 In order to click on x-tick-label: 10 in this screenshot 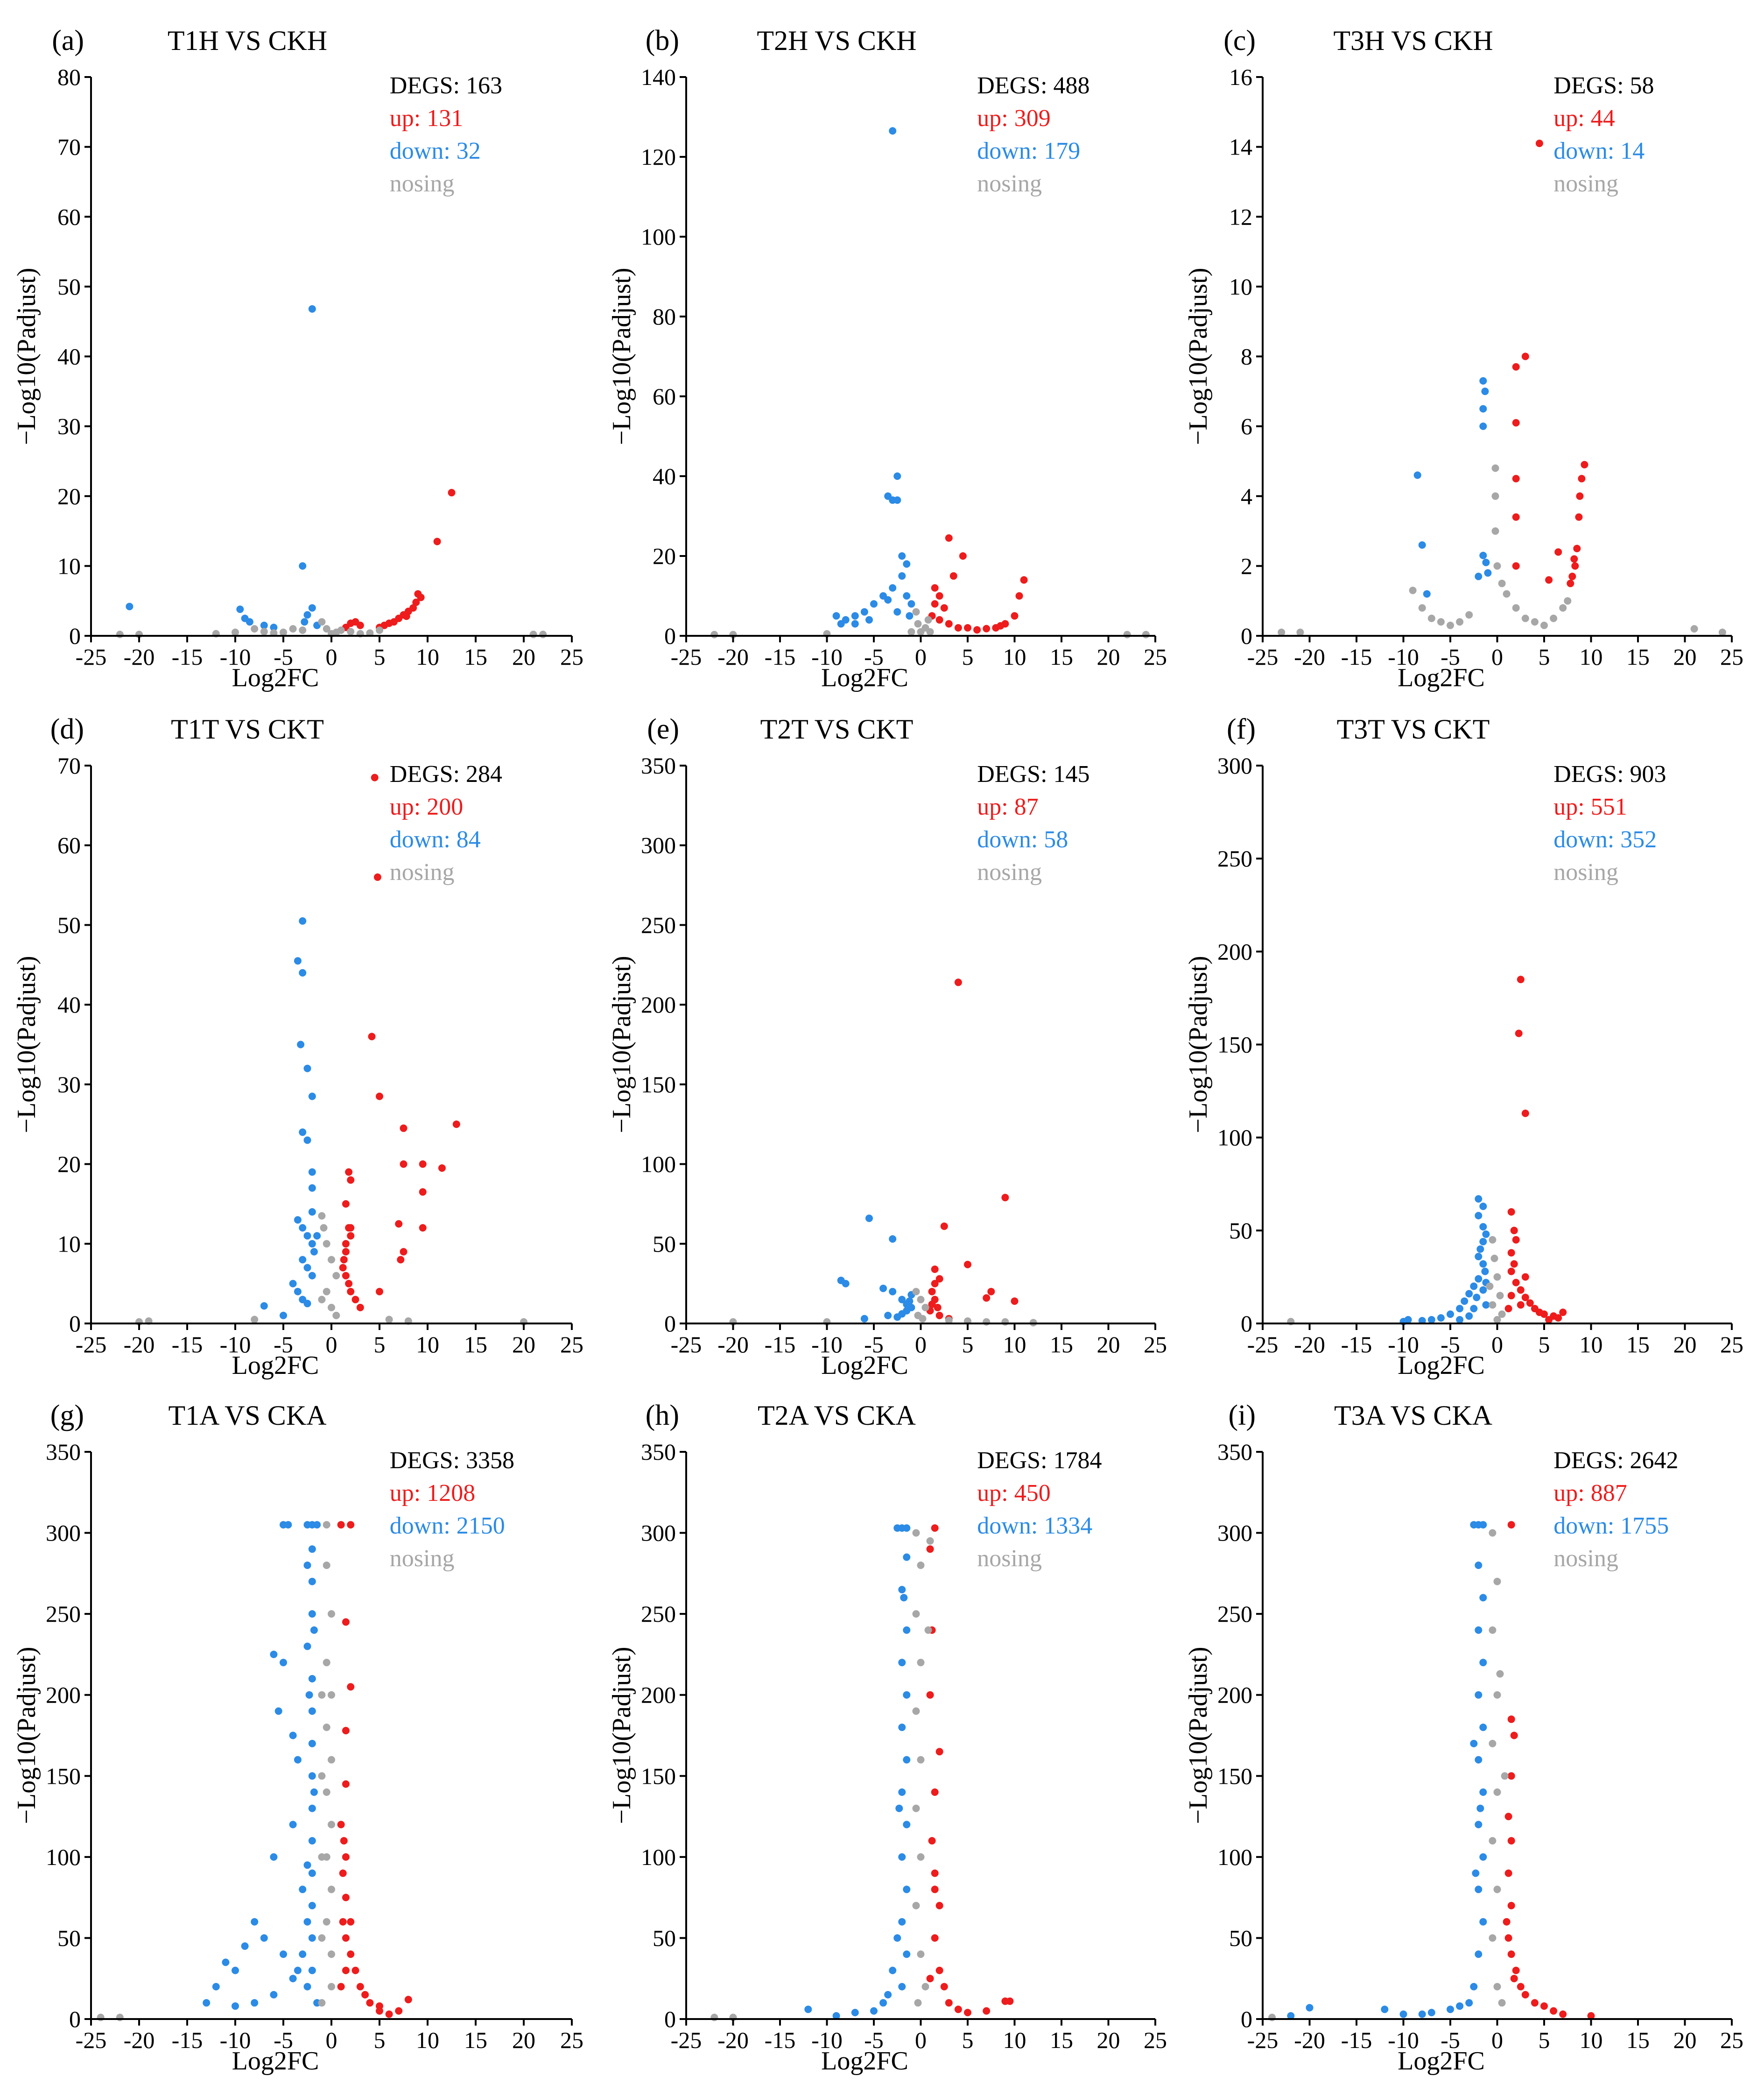, I will do `click(428, 657)`.